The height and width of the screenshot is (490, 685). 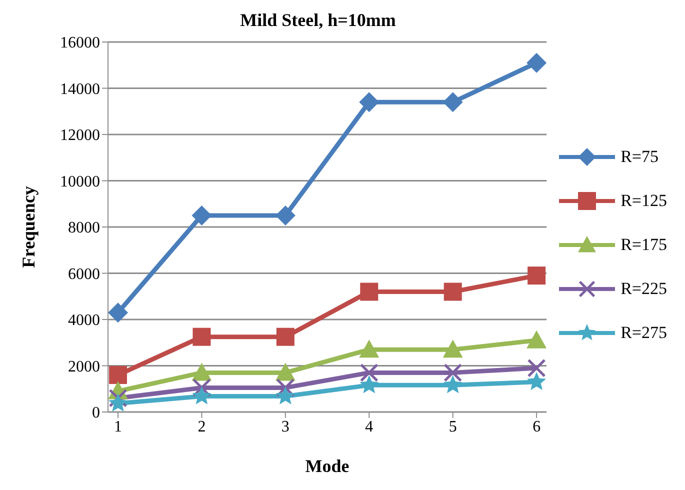 I want to click on y-tick-label: 0, so click(x=96, y=413).